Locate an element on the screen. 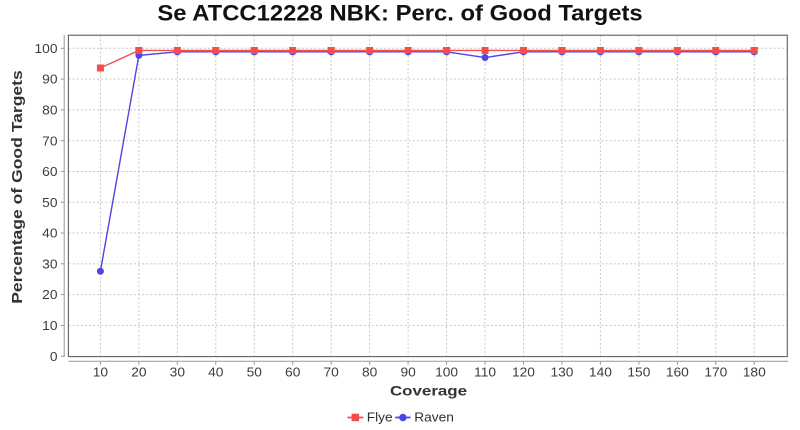  svg-text: 130 is located at coordinates (561, 372).